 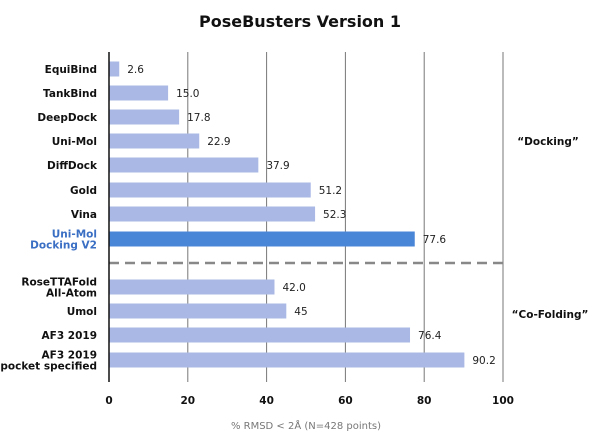 What do you see at coordinates (266, 401) in the screenshot?
I see `x-tick-label-40: 40` at bounding box center [266, 401].